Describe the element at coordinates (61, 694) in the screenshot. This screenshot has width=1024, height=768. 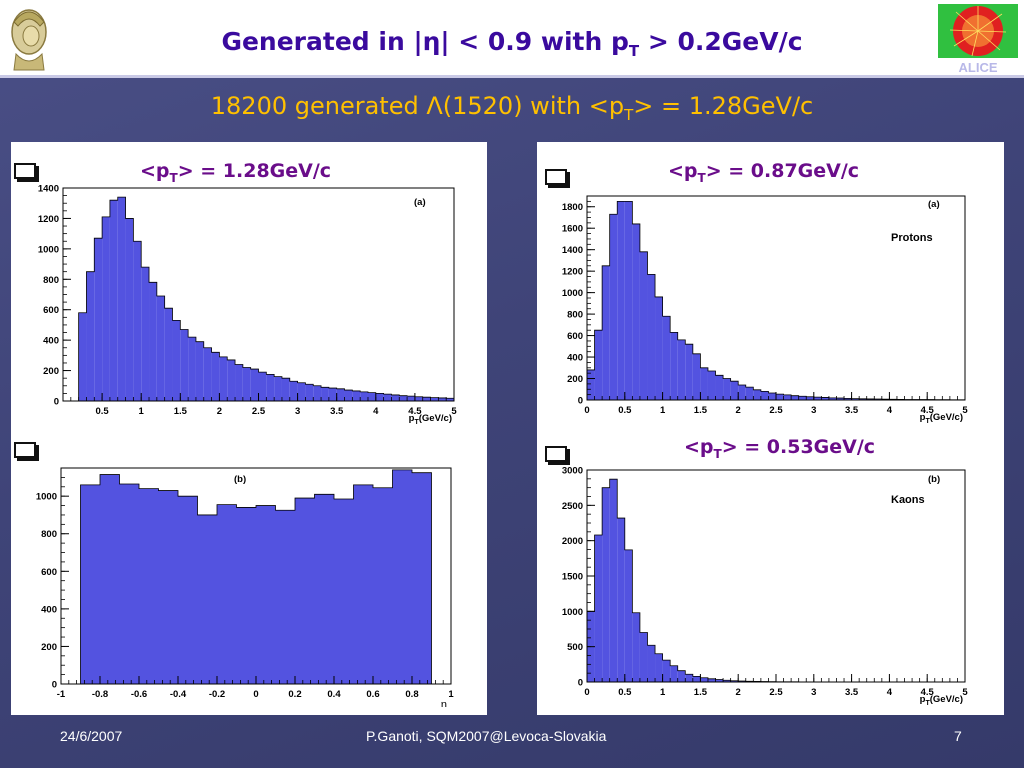
I see `x-tick-label: -1` at that location.